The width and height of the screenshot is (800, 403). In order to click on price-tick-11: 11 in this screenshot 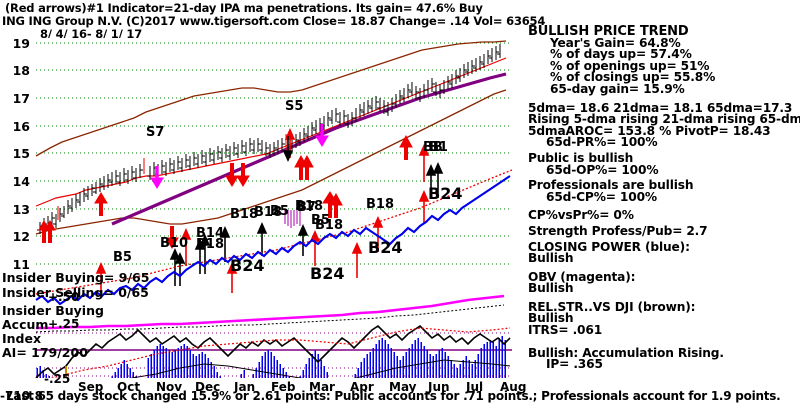, I will do `click(21, 264)`.